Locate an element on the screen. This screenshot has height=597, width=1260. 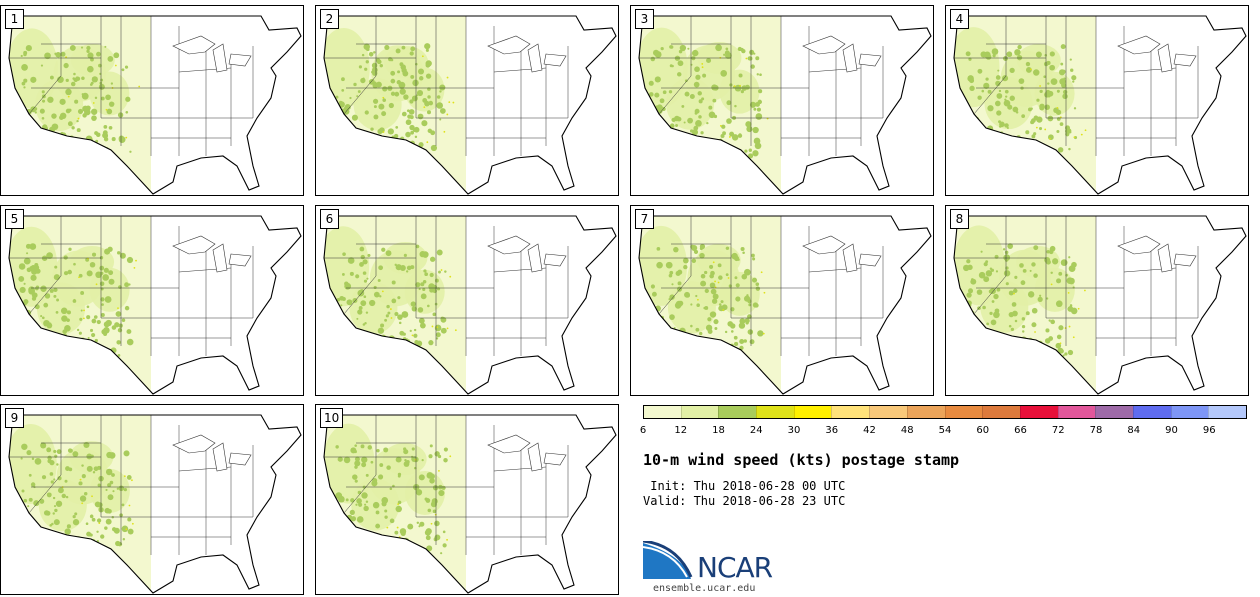
coastline is located at coordinates (155, 105).